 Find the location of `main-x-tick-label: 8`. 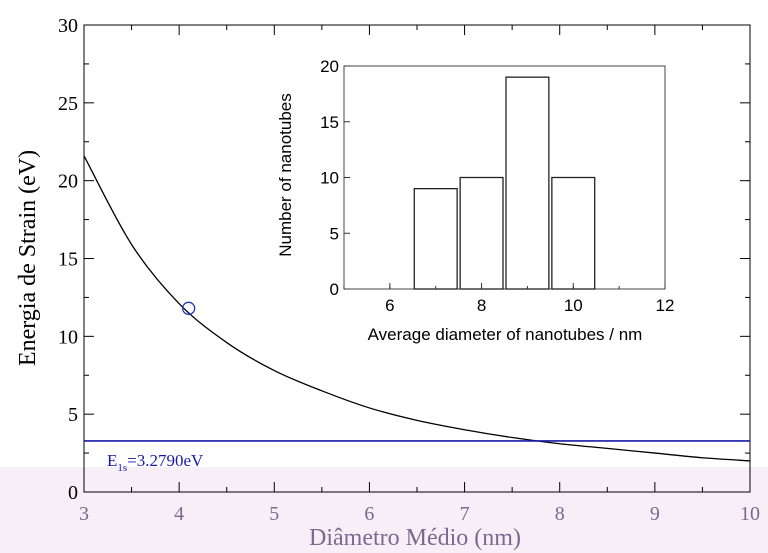

main-x-tick-label: 8 is located at coordinates (560, 514).